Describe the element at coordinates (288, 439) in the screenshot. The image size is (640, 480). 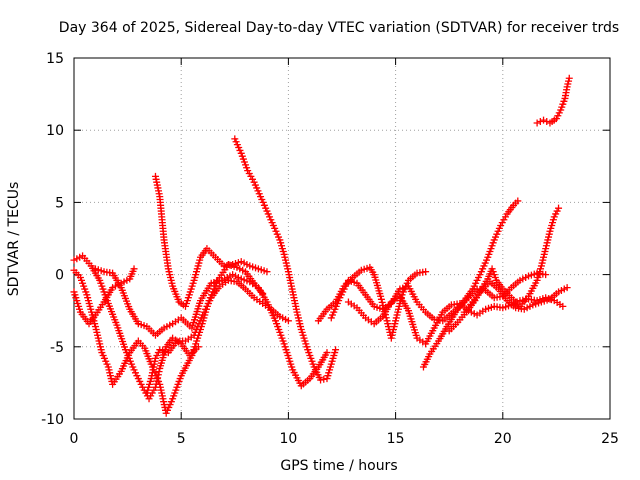
I see `x-tick-label: 10` at that location.